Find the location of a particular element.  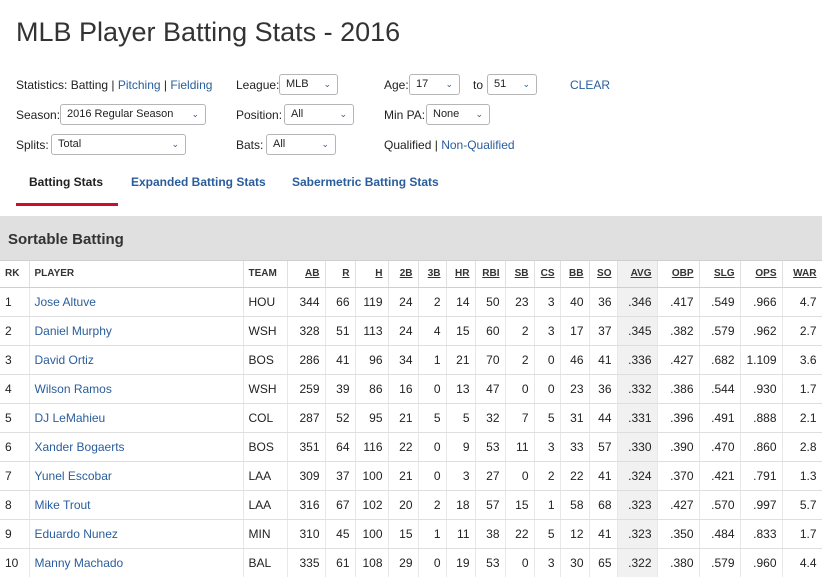

cell-2b: 24 is located at coordinates (403, 331).